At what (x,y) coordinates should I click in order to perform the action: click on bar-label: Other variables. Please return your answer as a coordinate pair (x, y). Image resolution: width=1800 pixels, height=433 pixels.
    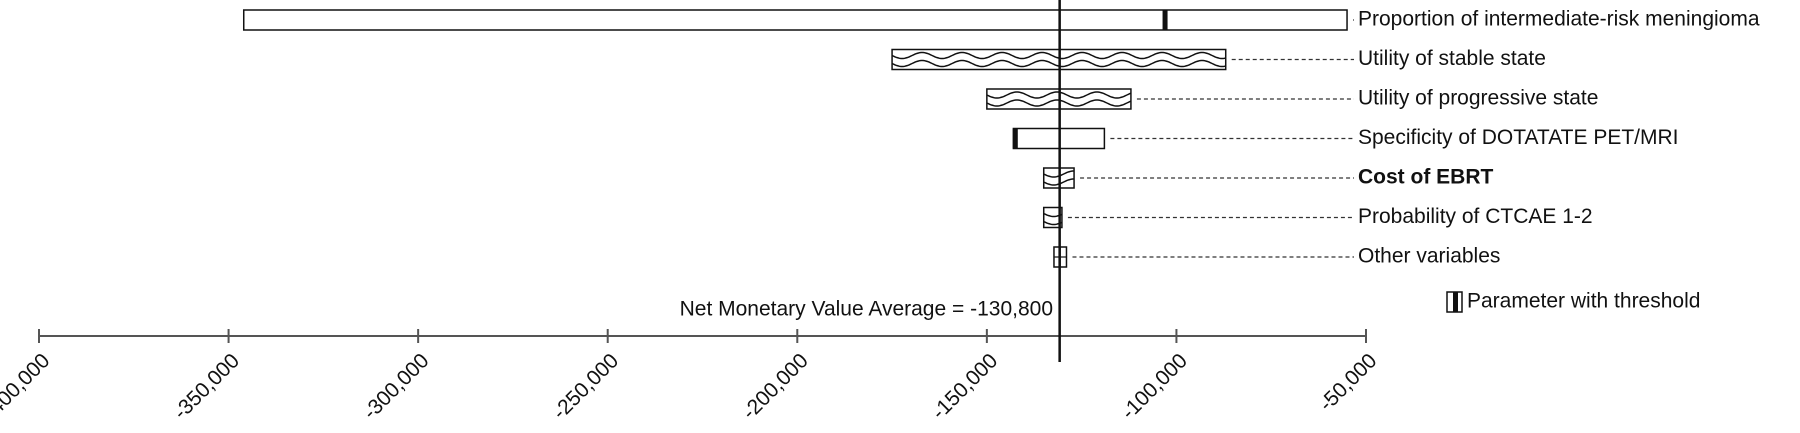
    Looking at the image, I should click on (1429, 256).